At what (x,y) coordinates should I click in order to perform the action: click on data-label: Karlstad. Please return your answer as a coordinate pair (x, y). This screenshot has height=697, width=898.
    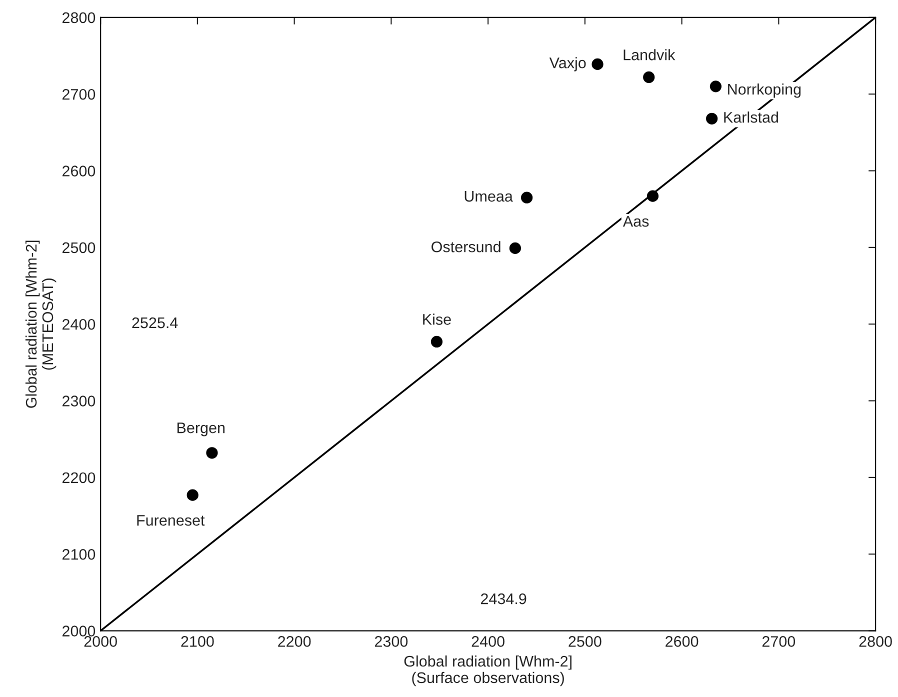
    Looking at the image, I should click on (751, 117).